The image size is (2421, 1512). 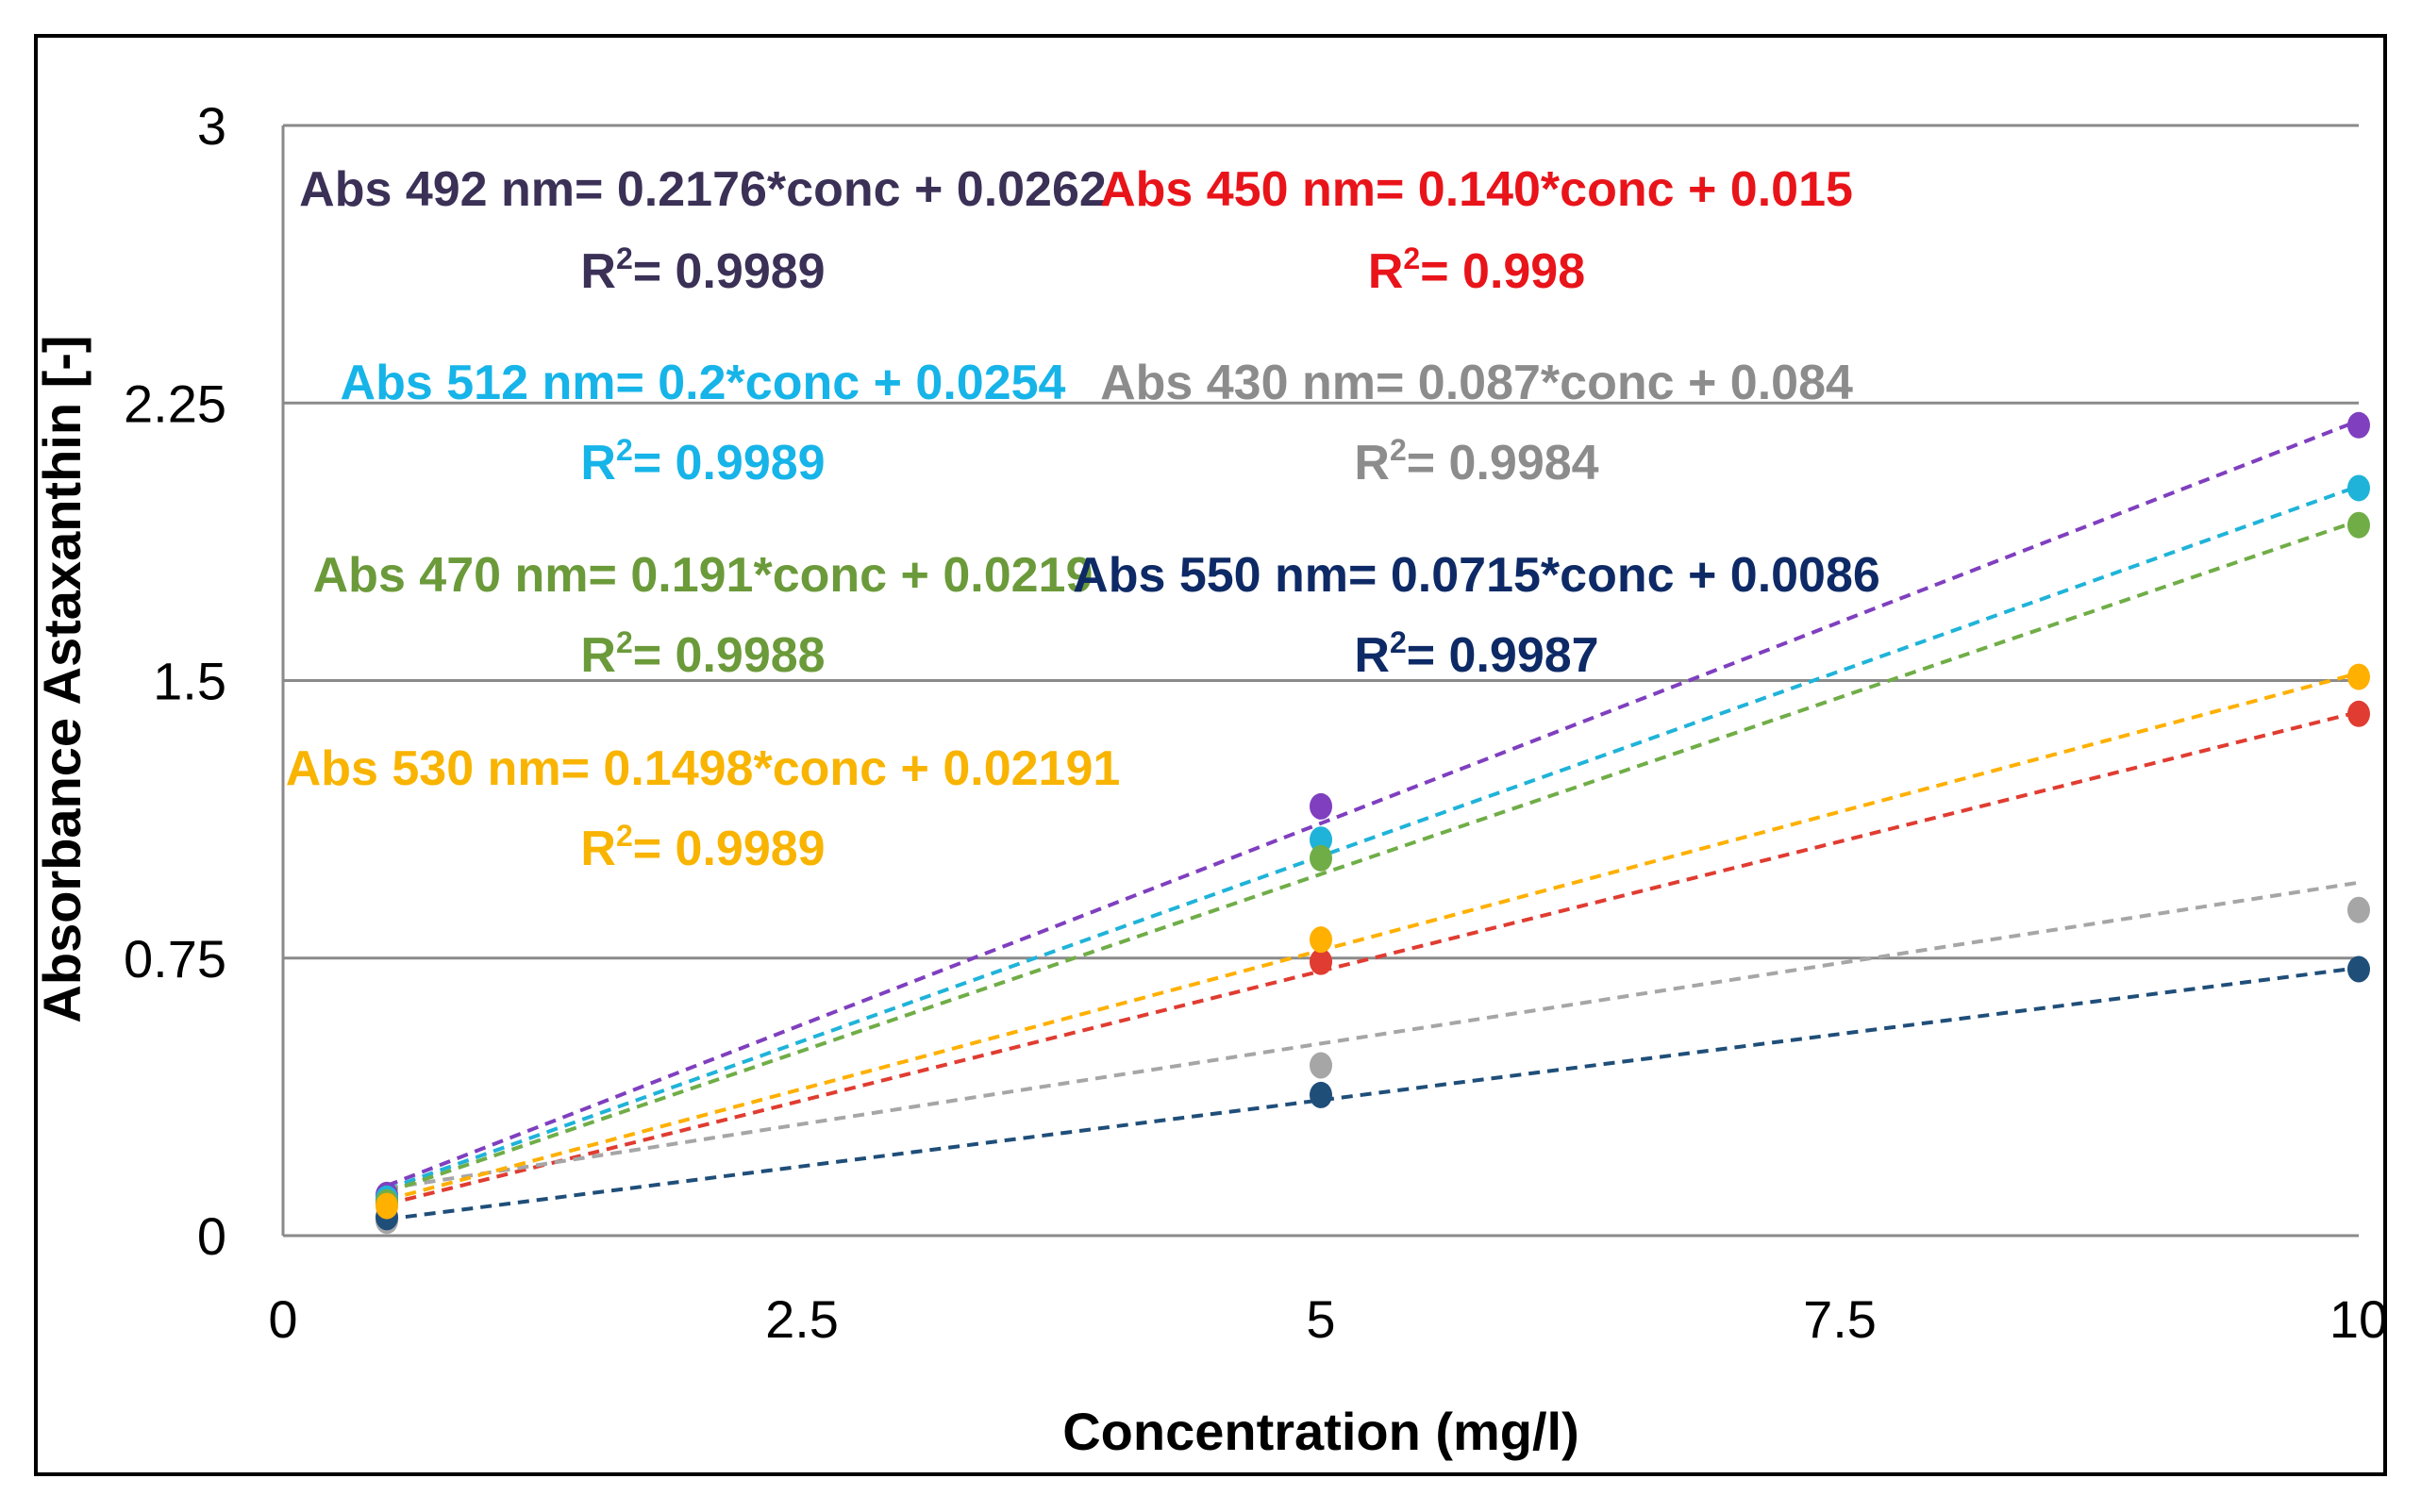 What do you see at coordinates (1476, 461) in the screenshot?
I see `r2-label-3: R2= 0.9984` at bounding box center [1476, 461].